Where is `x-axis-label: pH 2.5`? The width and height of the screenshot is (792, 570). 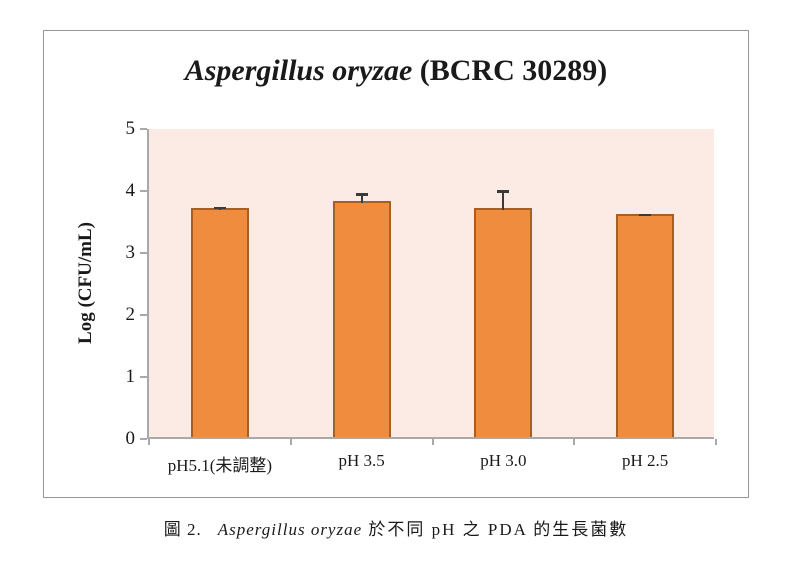 x-axis-label: pH 2.5 is located at coordinates (645, 460).